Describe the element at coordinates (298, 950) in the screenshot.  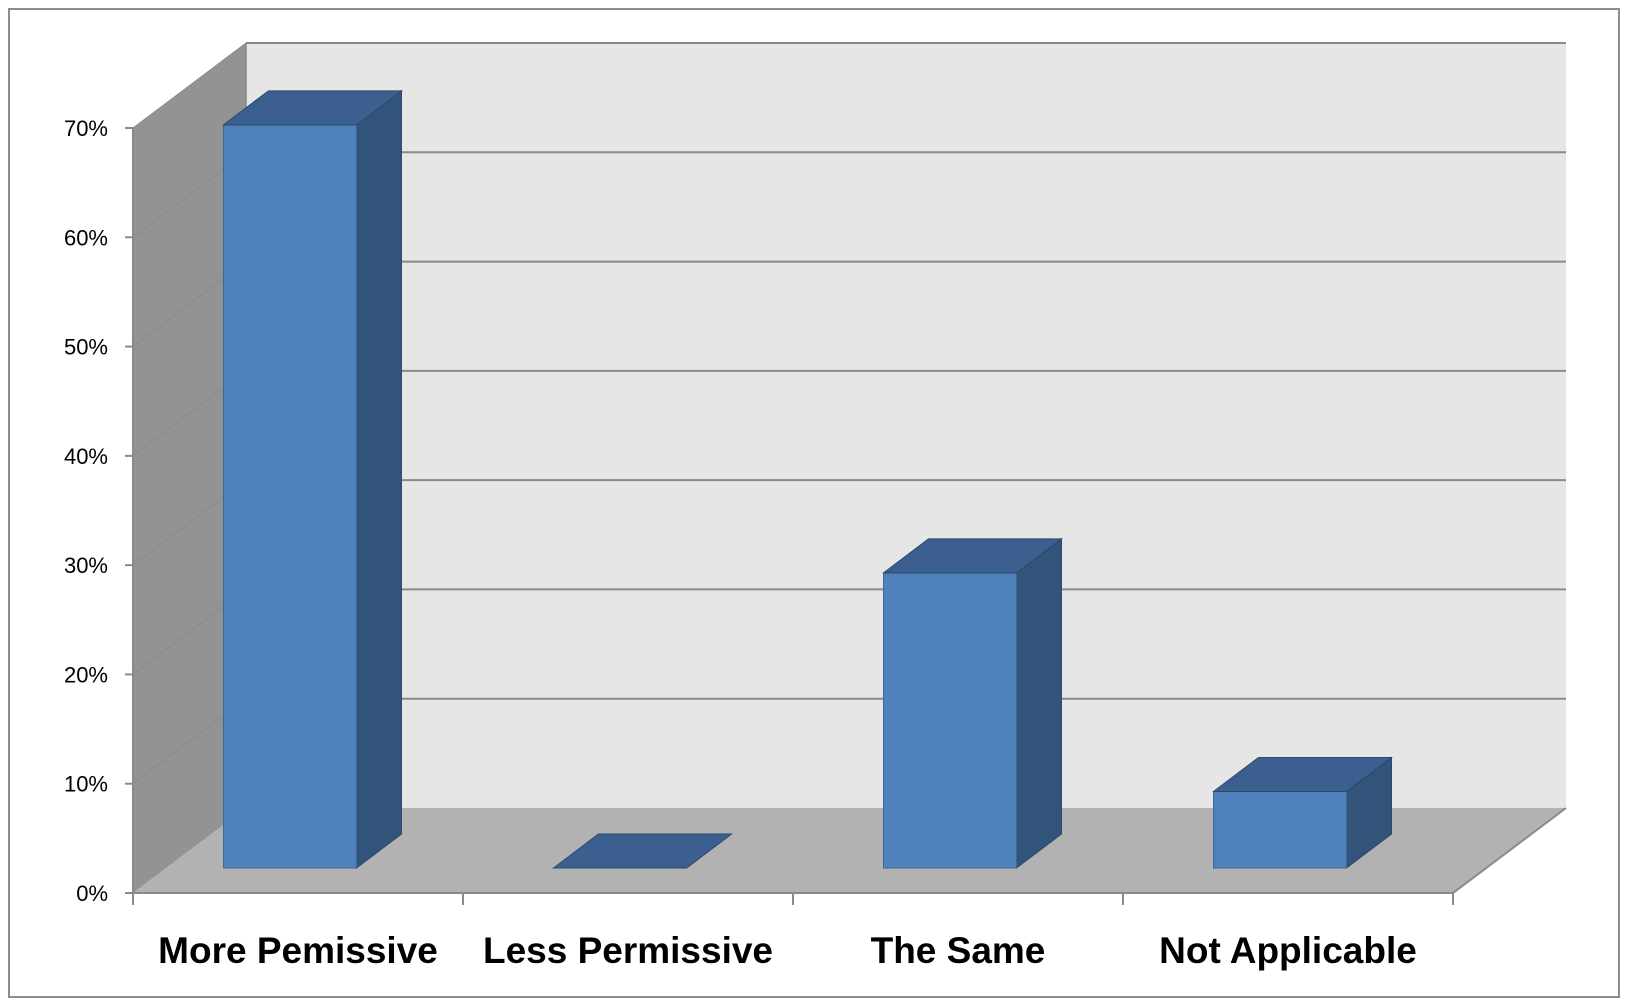
I see `category-label: More Pemissive` at that location.